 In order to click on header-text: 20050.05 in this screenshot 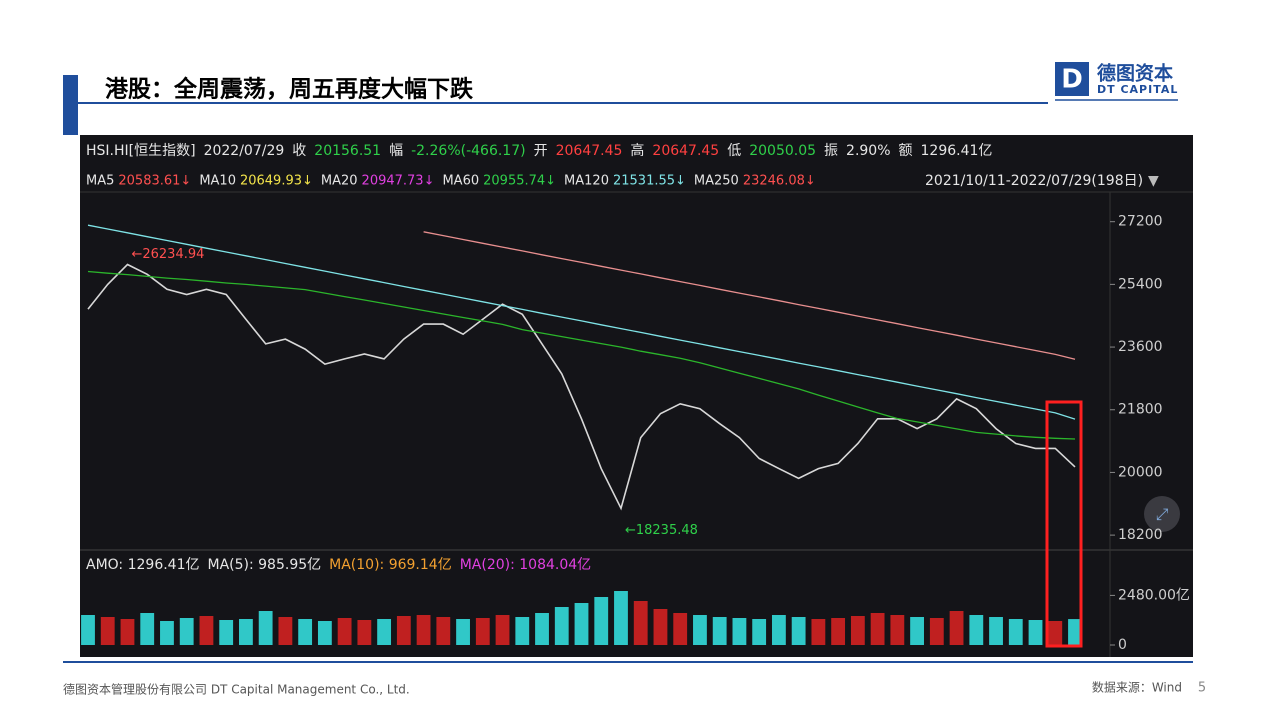, I will do `click(782, 151)`.